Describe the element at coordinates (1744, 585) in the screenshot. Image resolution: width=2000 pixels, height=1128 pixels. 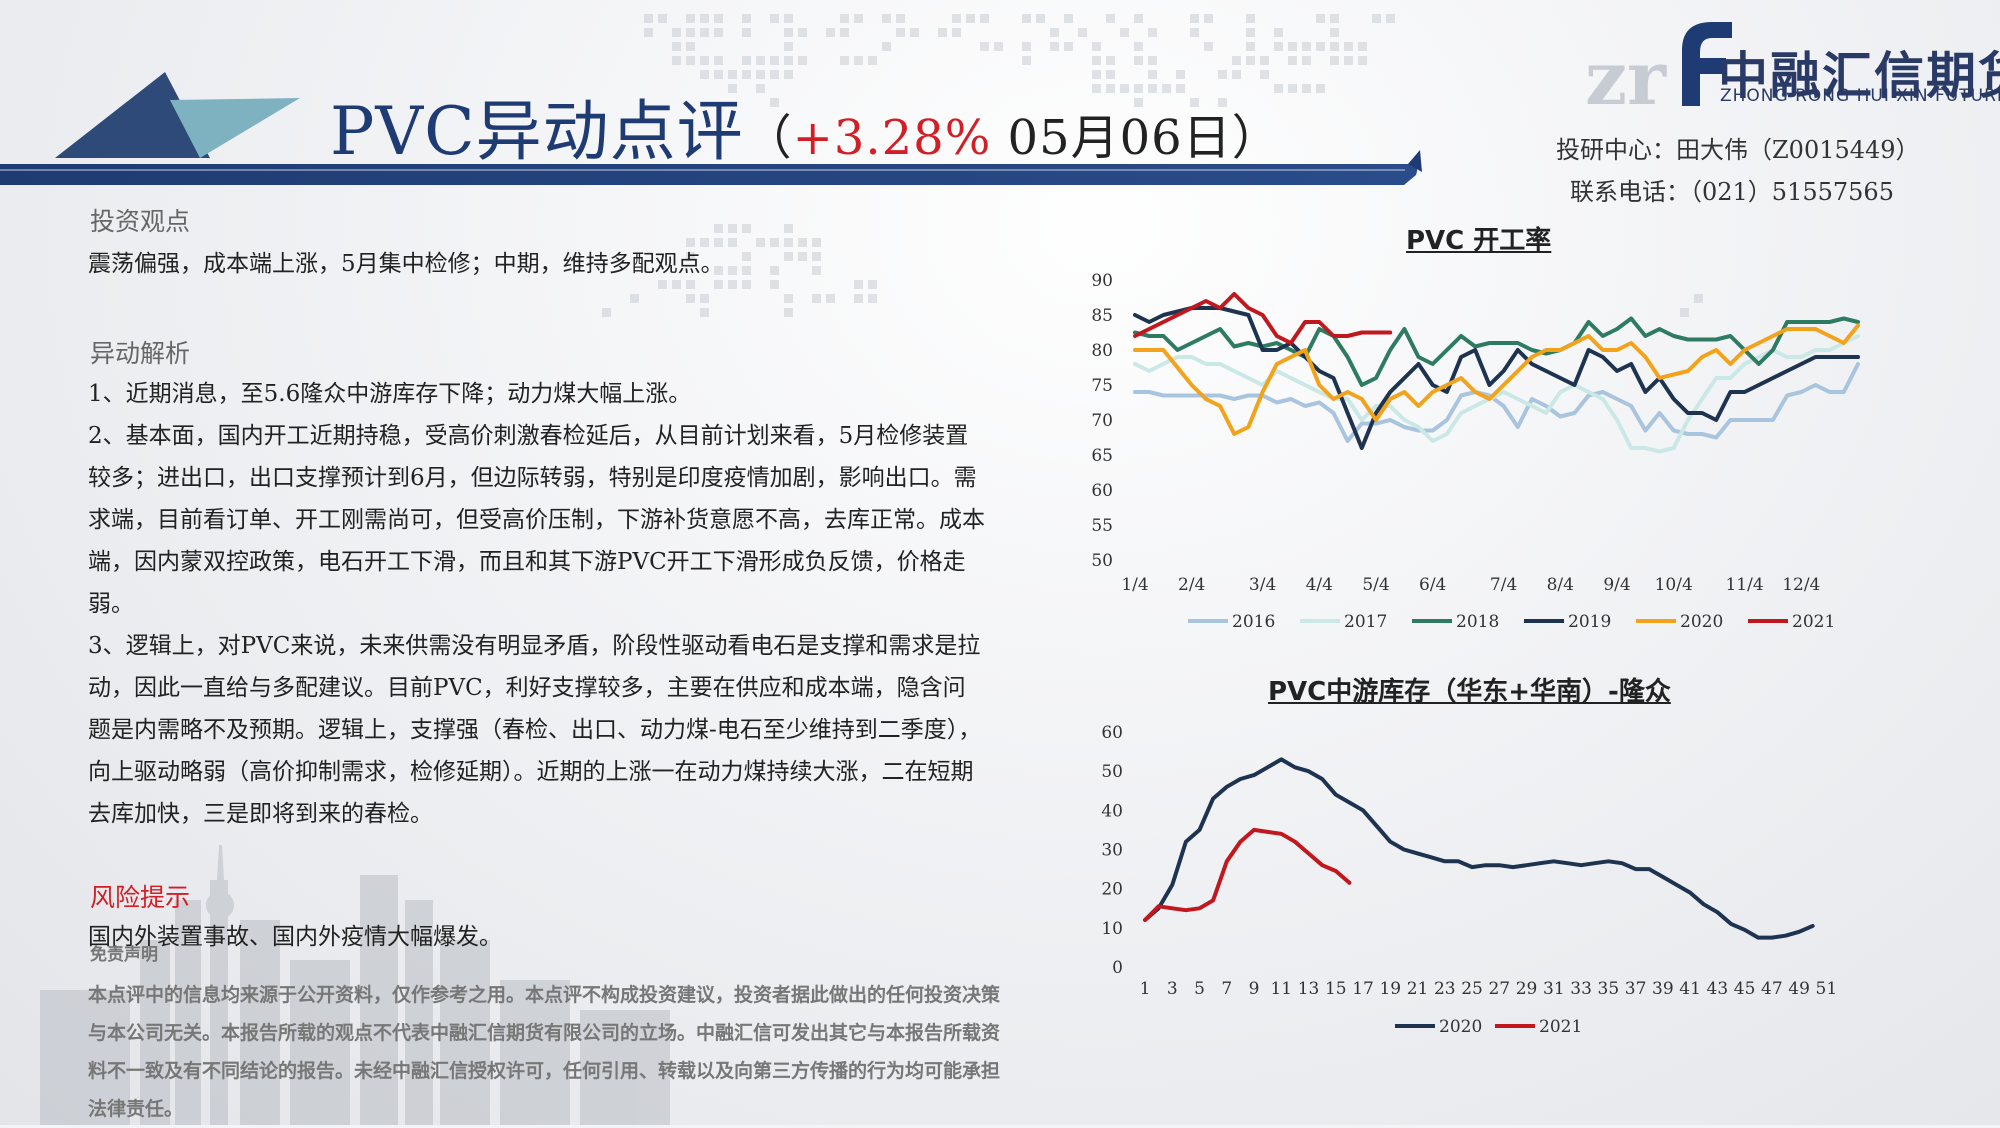
I see `x-tick-label: 11/4` at that location.